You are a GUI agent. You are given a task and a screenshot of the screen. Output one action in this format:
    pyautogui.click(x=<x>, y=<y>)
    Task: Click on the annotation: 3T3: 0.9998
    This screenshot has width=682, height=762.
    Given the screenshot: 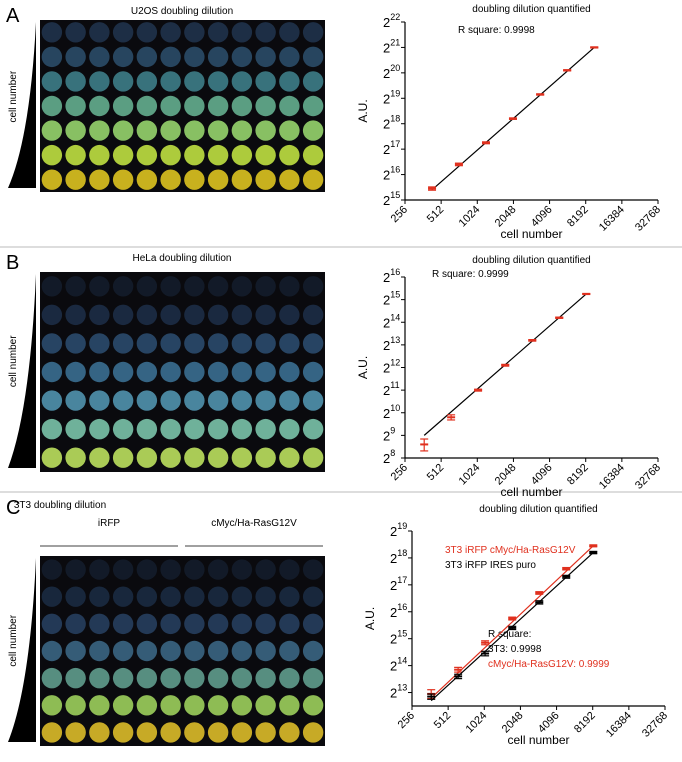 What is the action you would take?
    pyautogui.click(x=515, y=649)
    